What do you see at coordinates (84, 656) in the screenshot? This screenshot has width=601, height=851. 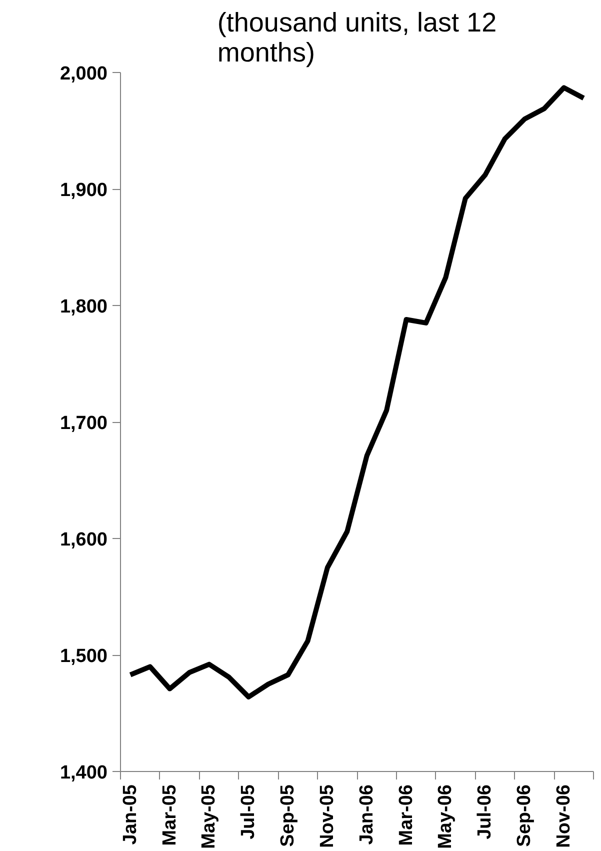 I see `y-tick-label: 1,500` at bounding box center [84, 656].